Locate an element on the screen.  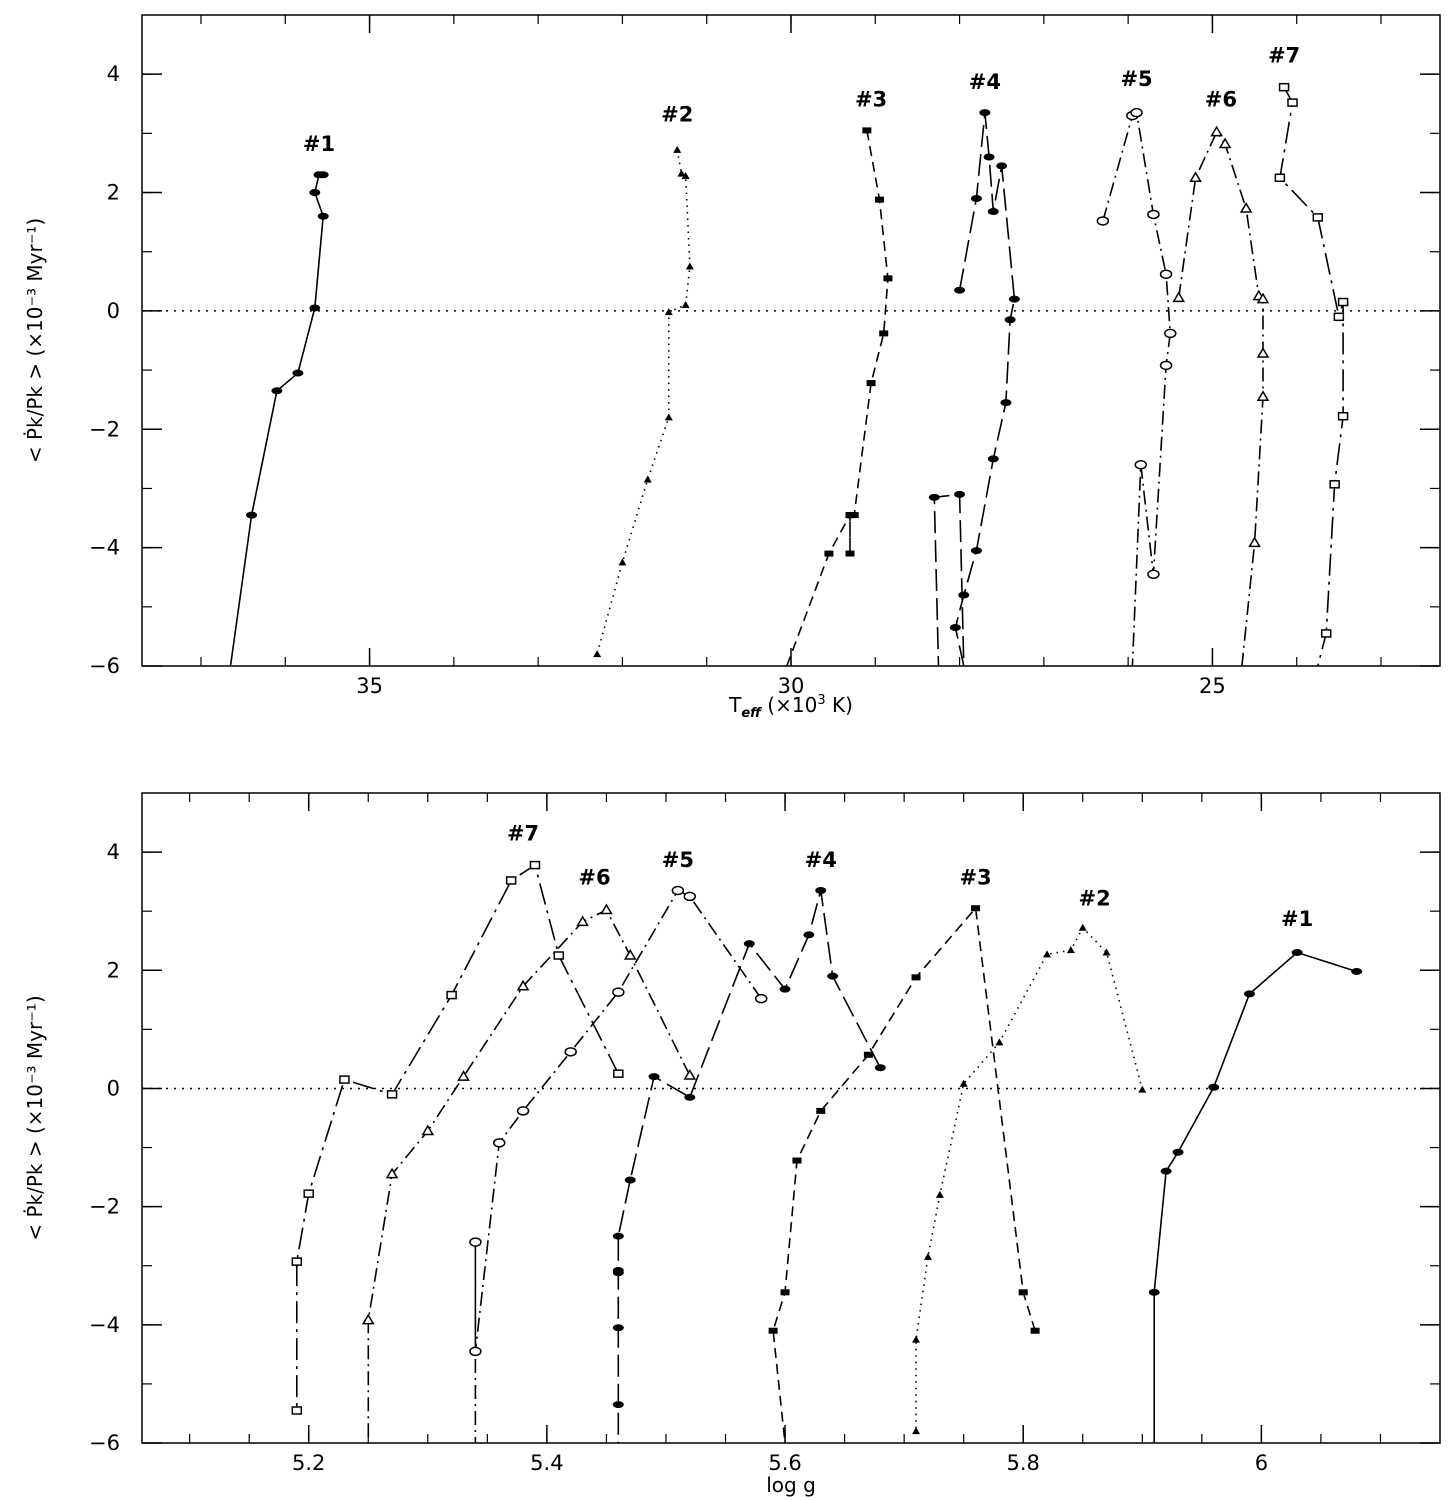
y-tick-label: −6 is located at coordinates (104, 1443).